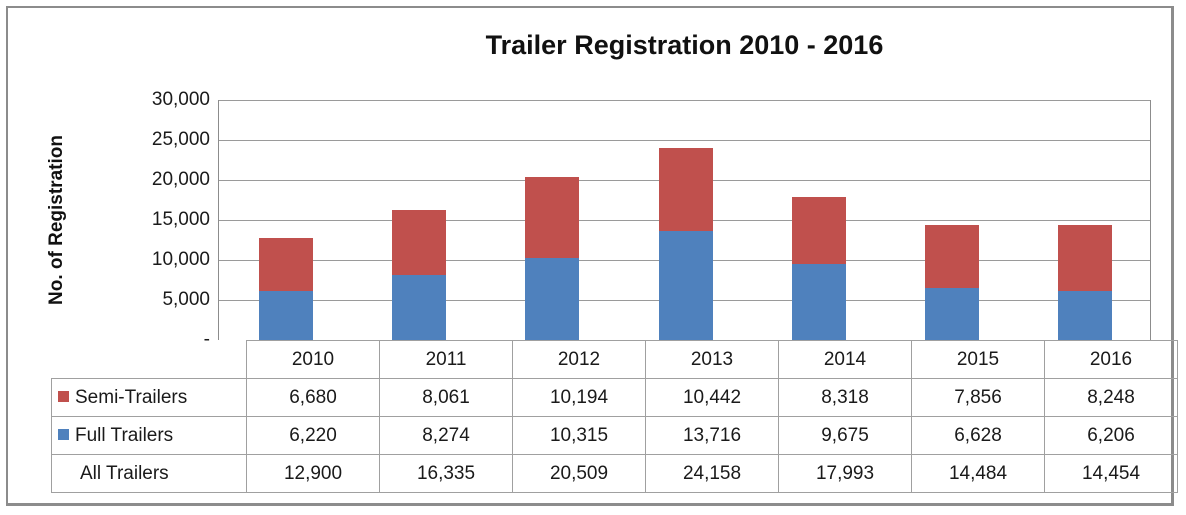 This screenshot has width=1186, height=515. What do you see at coordinates (446, 473) in the screenshot?
I see `table-cell: 16,335` at bounding box center [446, 473].